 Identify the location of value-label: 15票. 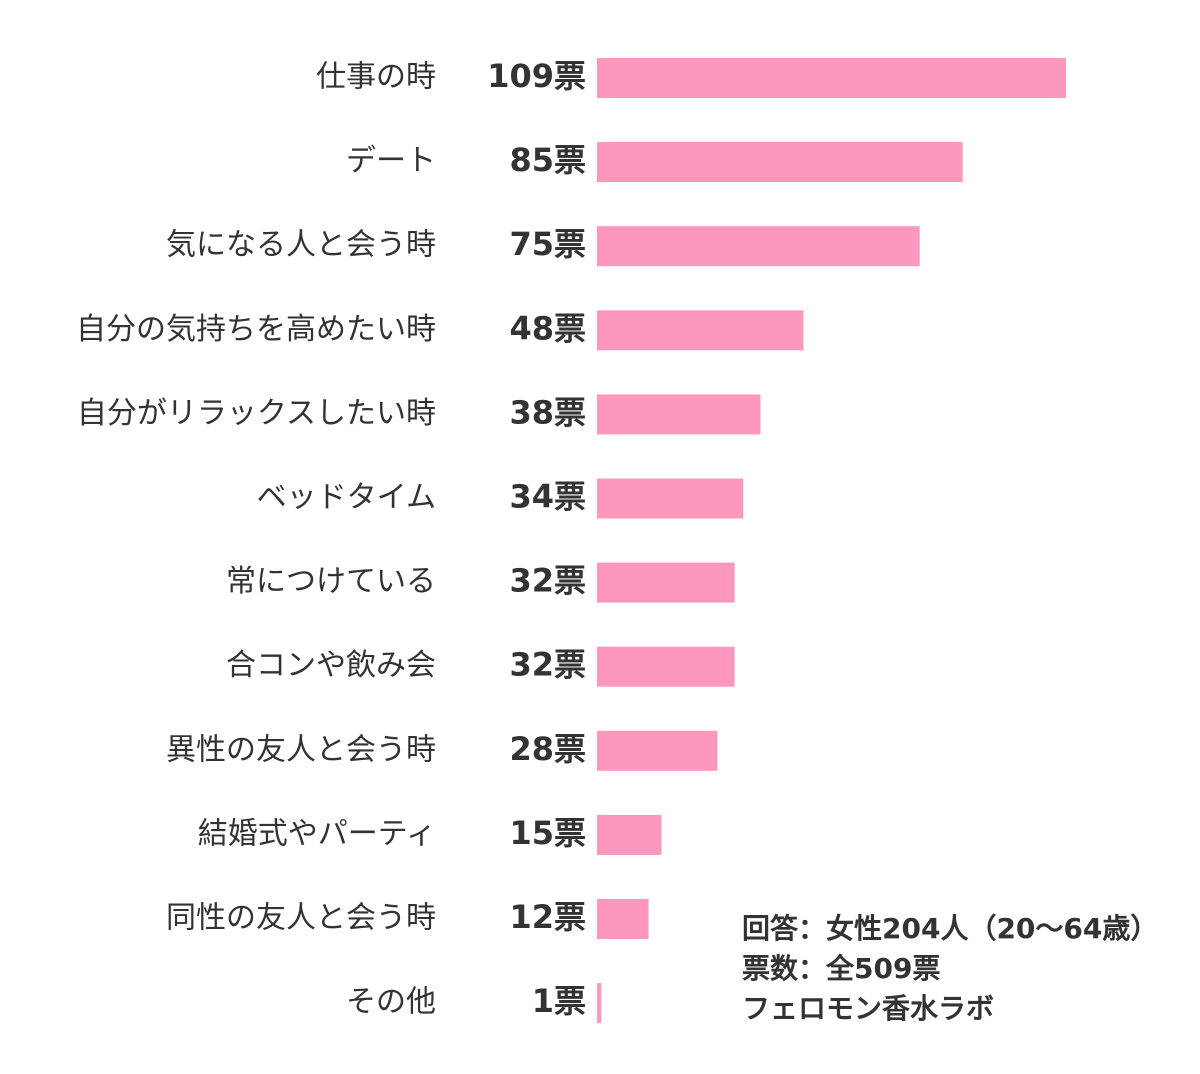
(547, 833).